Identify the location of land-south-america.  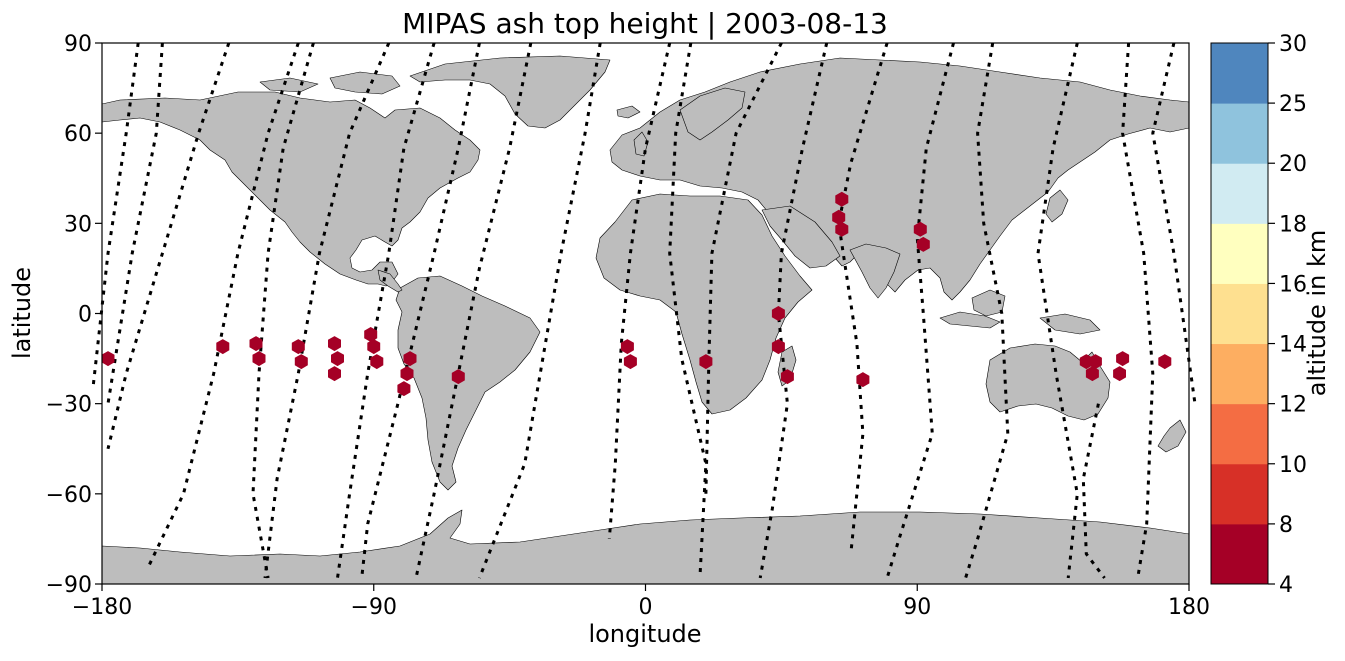
(468, 383).